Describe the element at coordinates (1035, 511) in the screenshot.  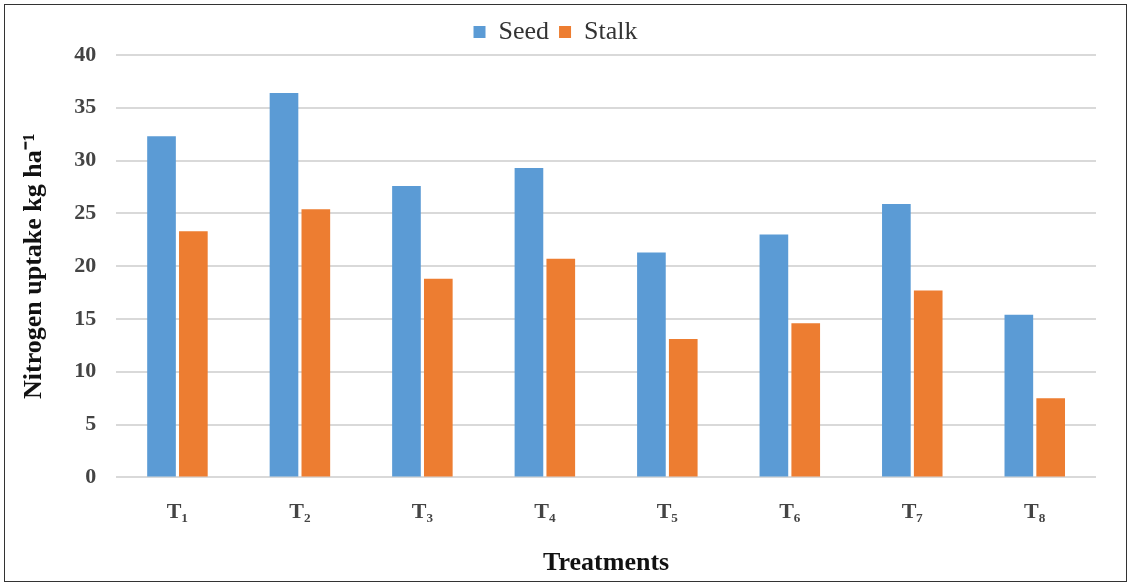
I see `x-tick-label: T₈` at that location.